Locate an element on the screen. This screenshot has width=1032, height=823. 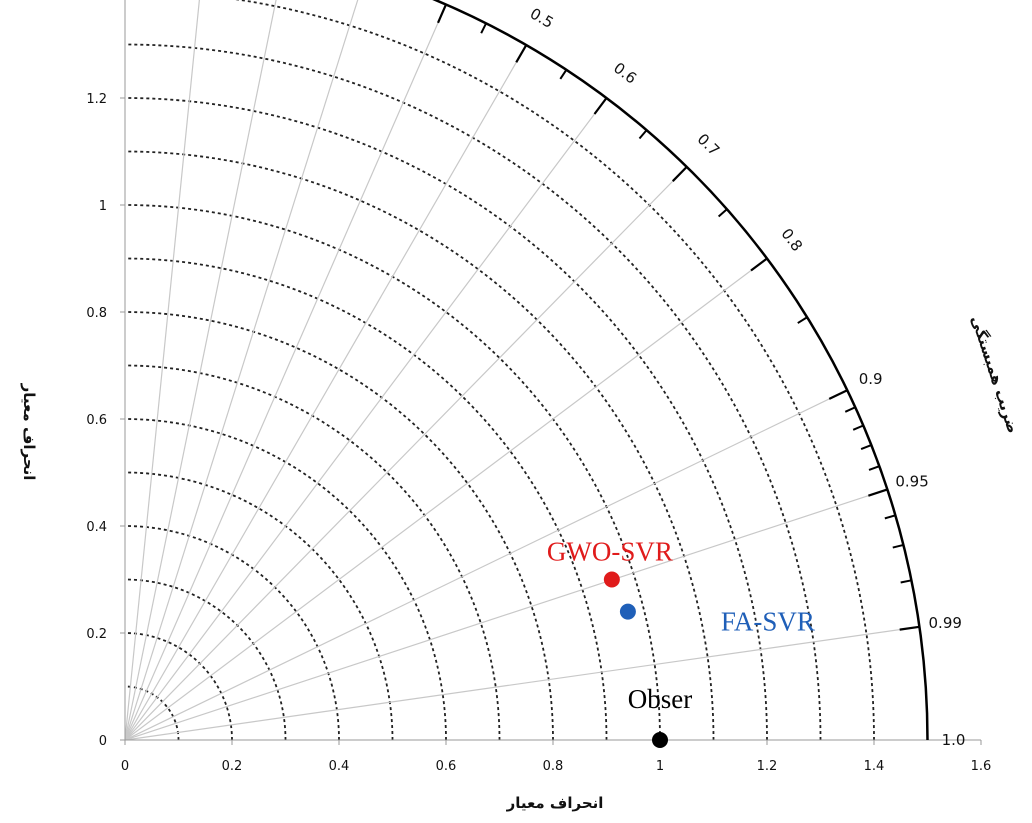
correlation-tick-label: 0.5 is located at coordinates (542, 18).